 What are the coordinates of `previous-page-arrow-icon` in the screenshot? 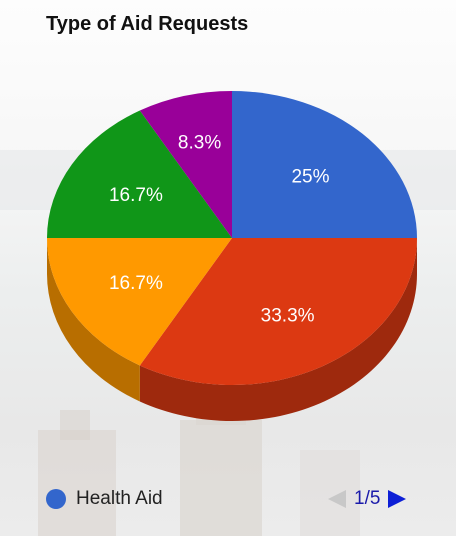 It's located at (337, 499).